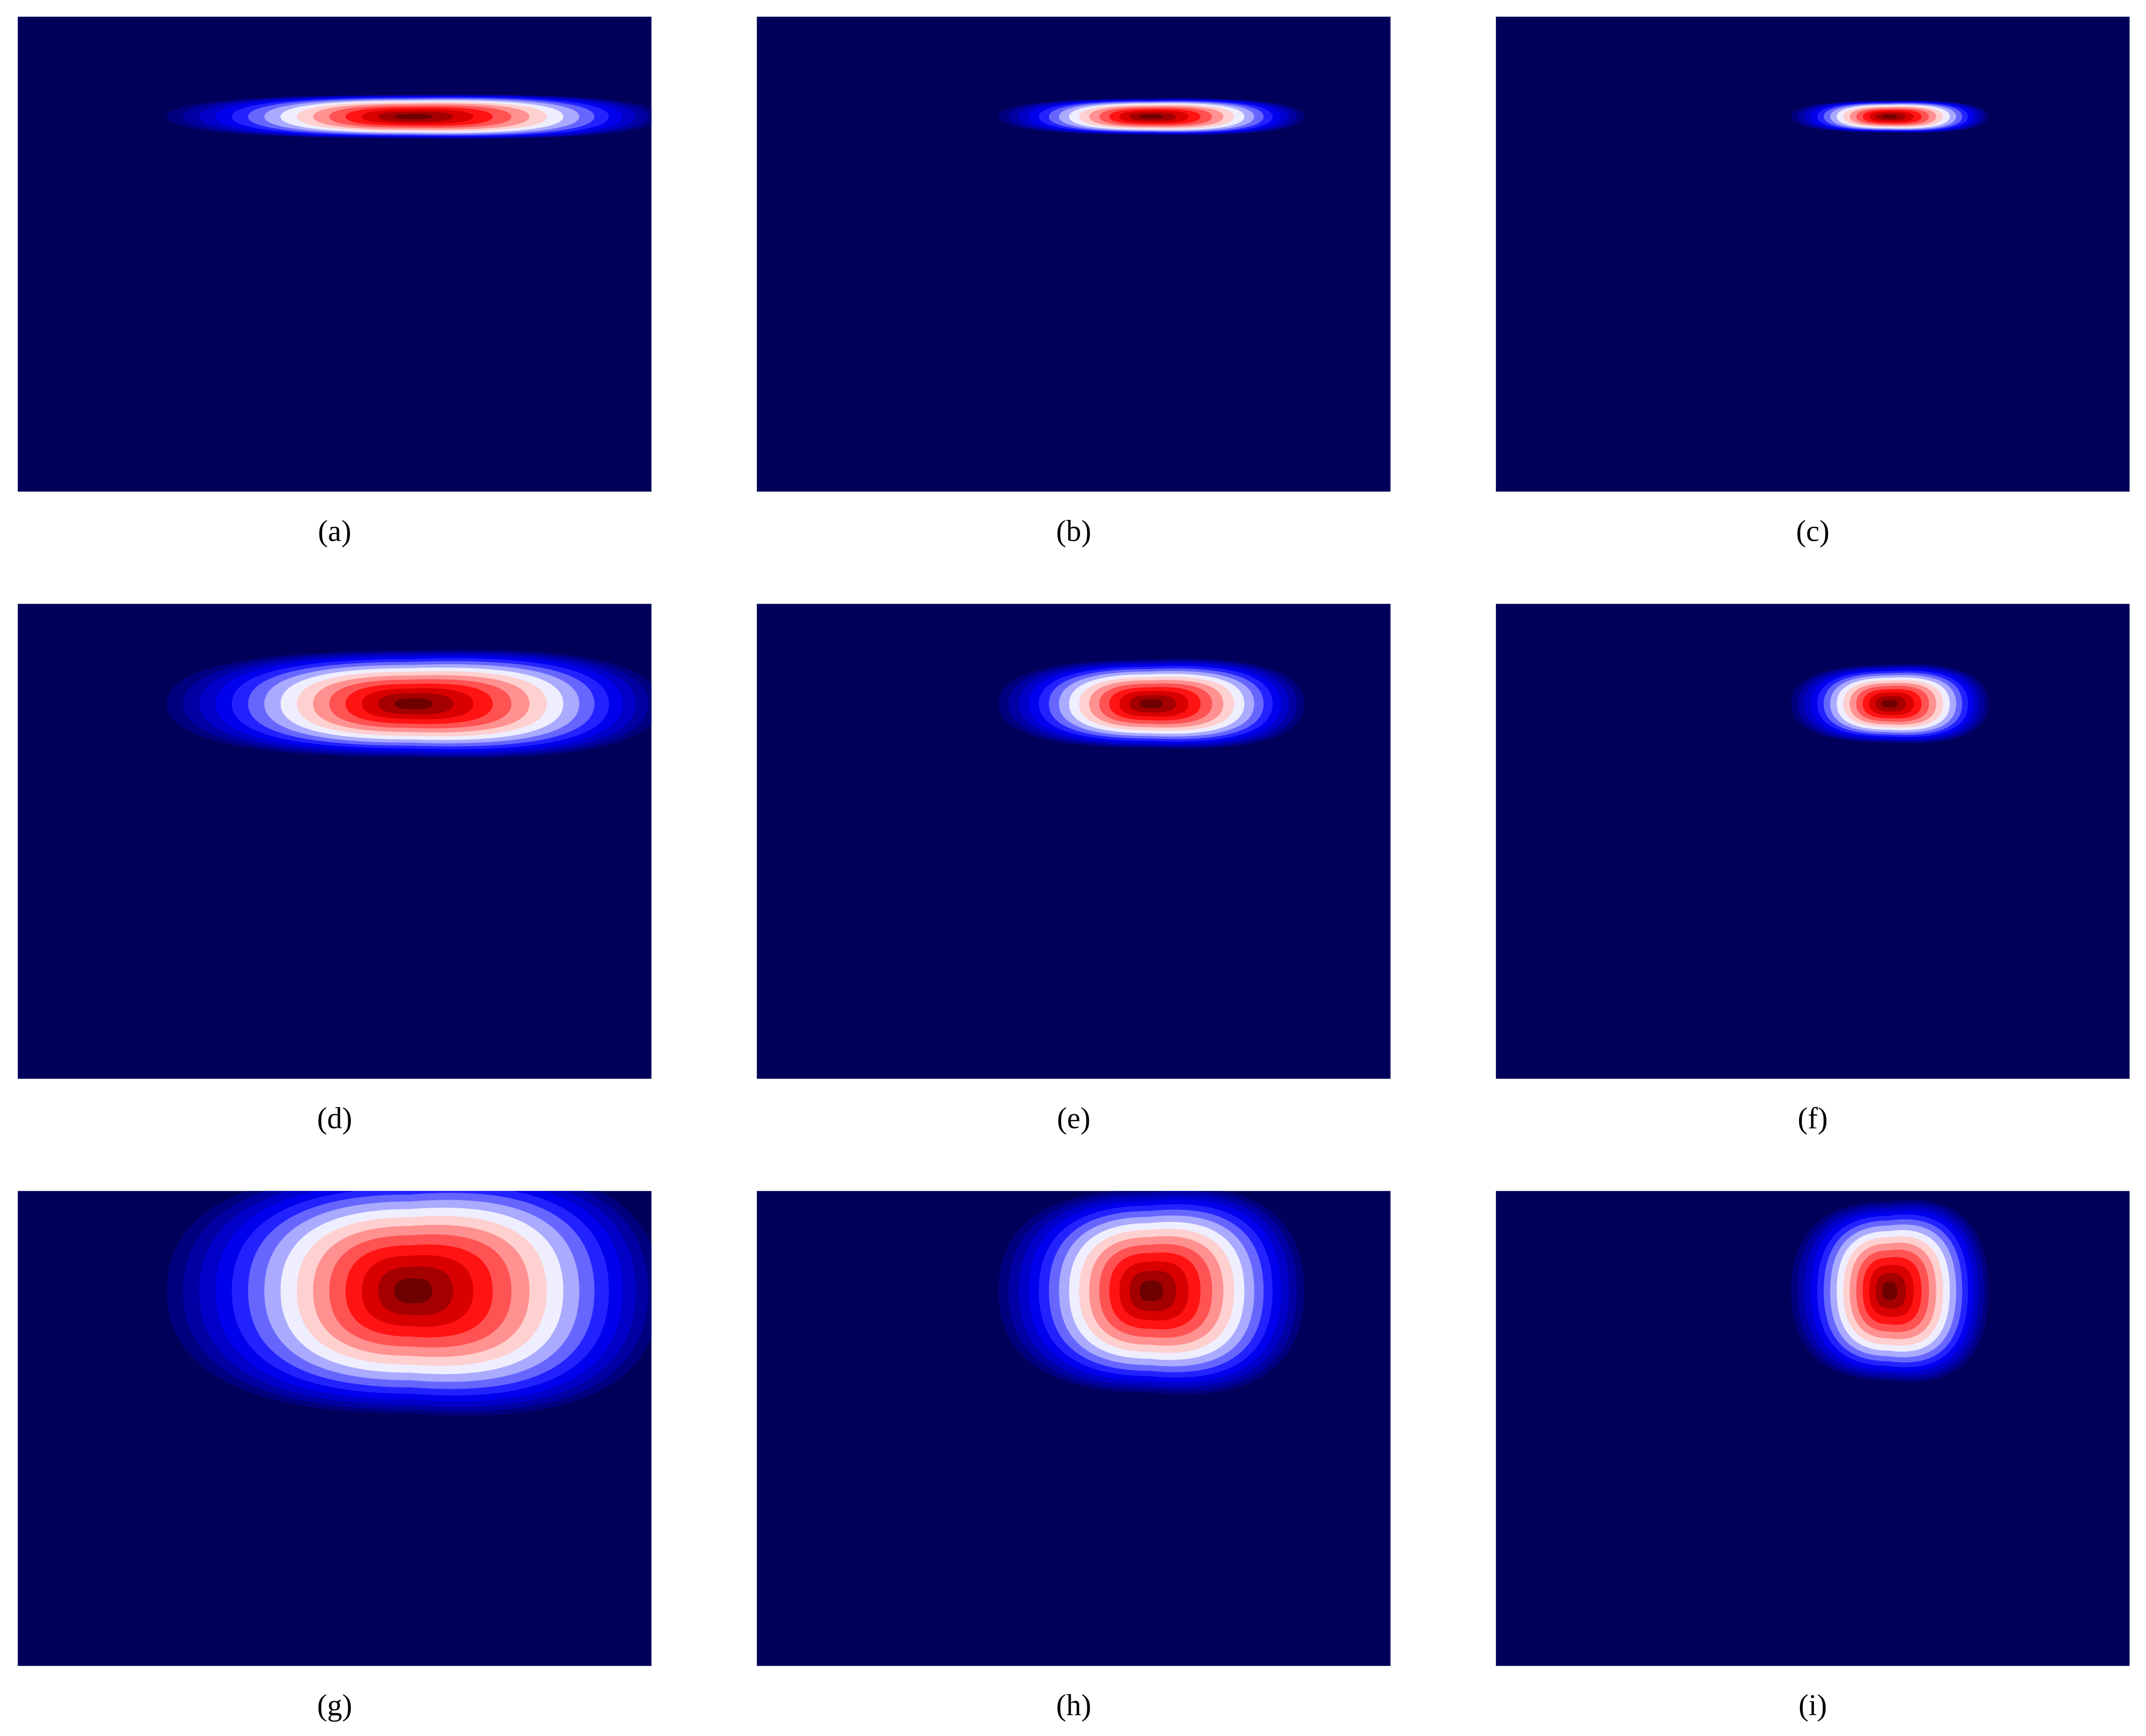  I want to click on contour-panel: (f), so click(1813, 869).